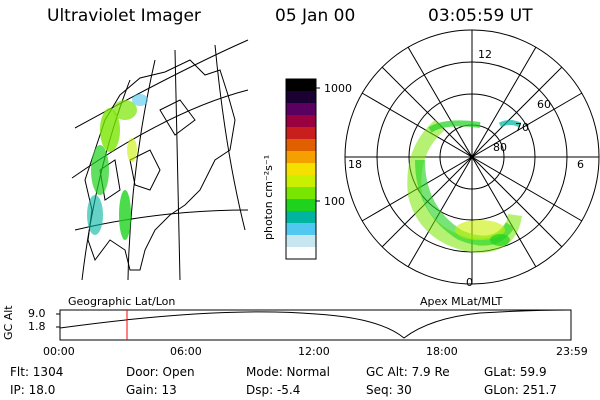  I want to click on info-mode: Mode: Normal, so click(288, 372).